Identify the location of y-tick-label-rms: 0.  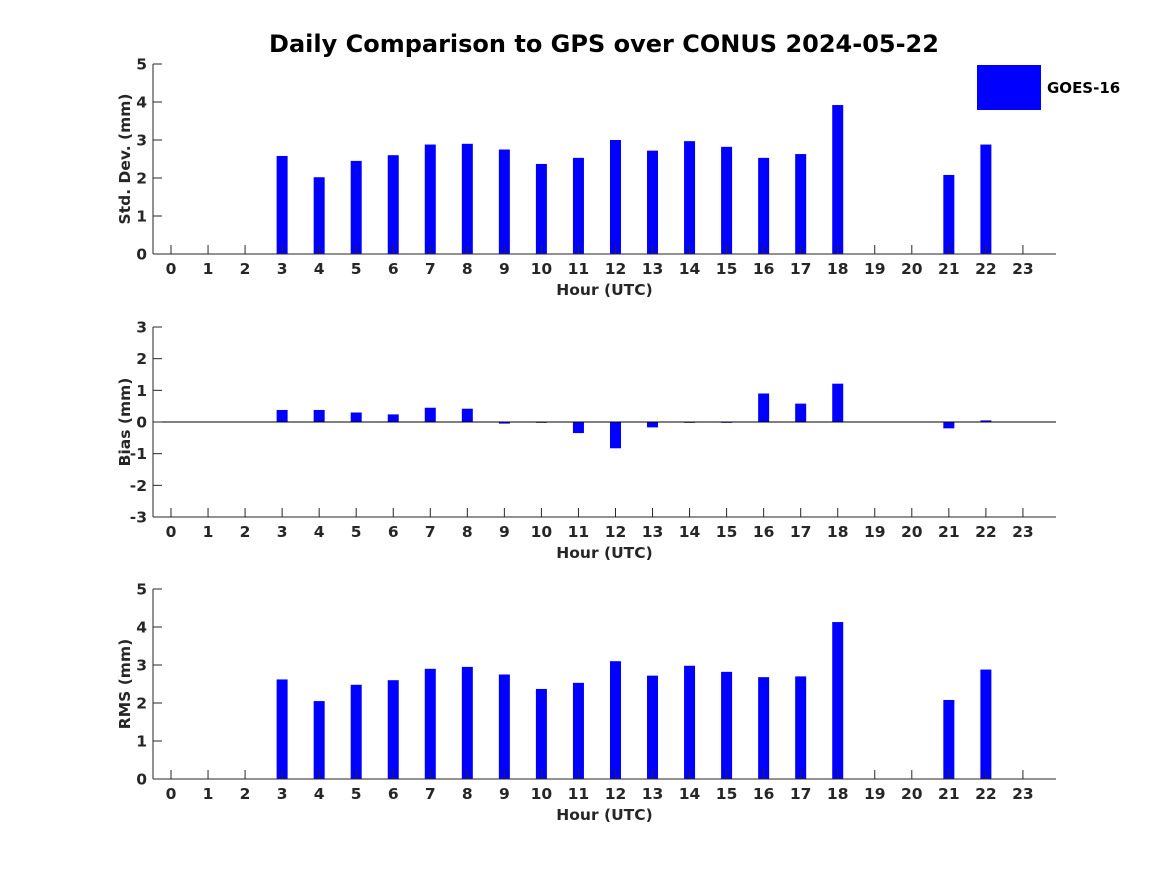
(141, 780).